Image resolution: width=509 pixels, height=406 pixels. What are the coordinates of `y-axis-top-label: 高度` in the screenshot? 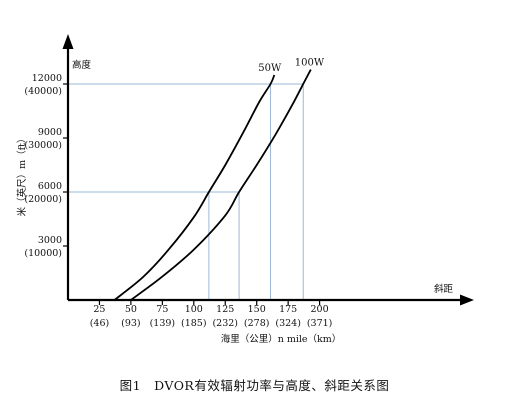 It's located at (82, 65).